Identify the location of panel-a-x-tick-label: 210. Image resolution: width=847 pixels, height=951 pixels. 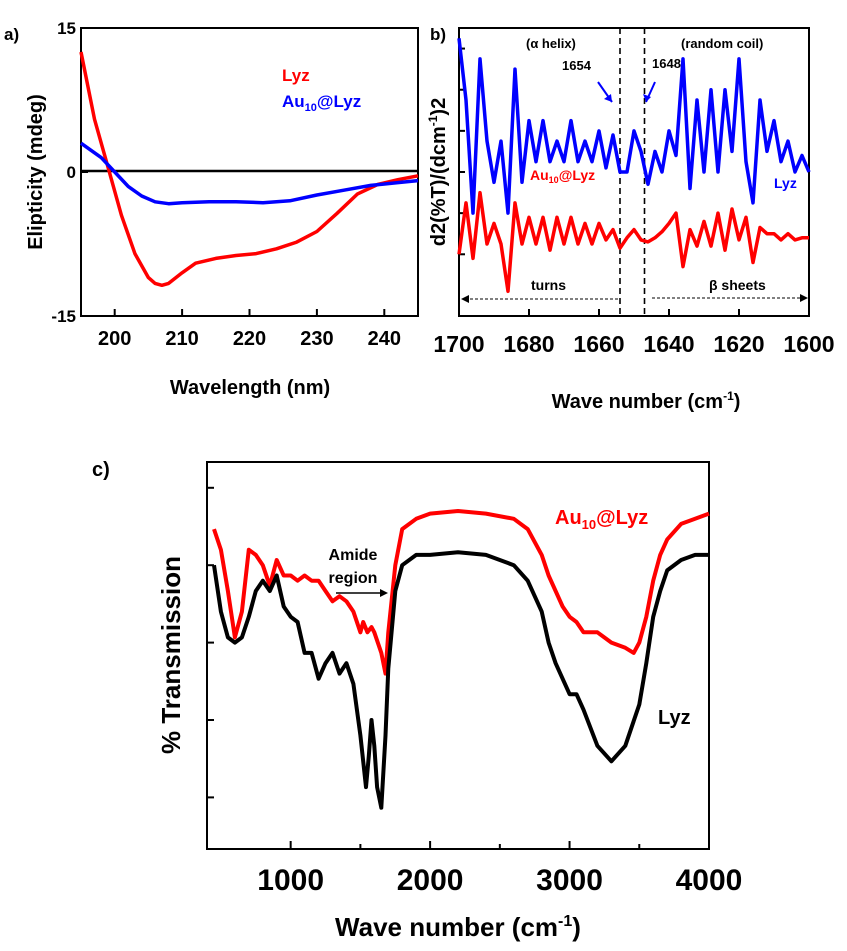
(181, 339).